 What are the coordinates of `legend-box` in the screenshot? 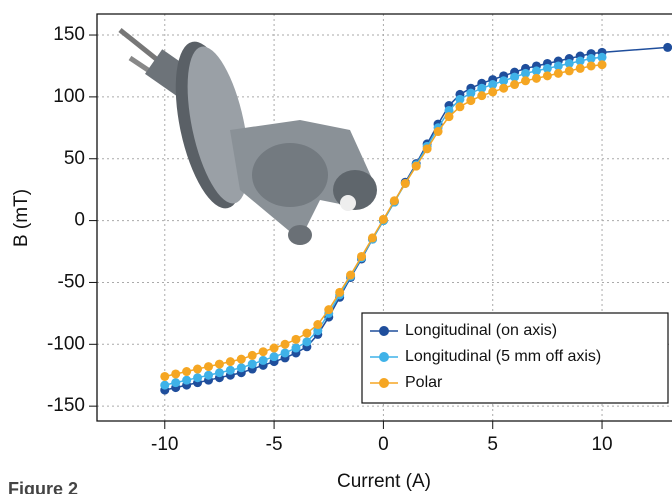 It's located at (515, 358).